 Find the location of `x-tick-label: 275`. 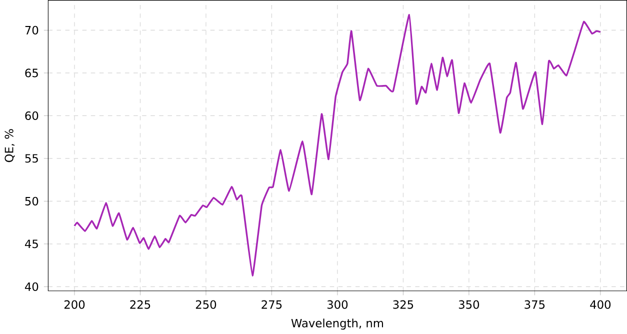

x-tick-label: 275 is located at coordinates (272, 304).